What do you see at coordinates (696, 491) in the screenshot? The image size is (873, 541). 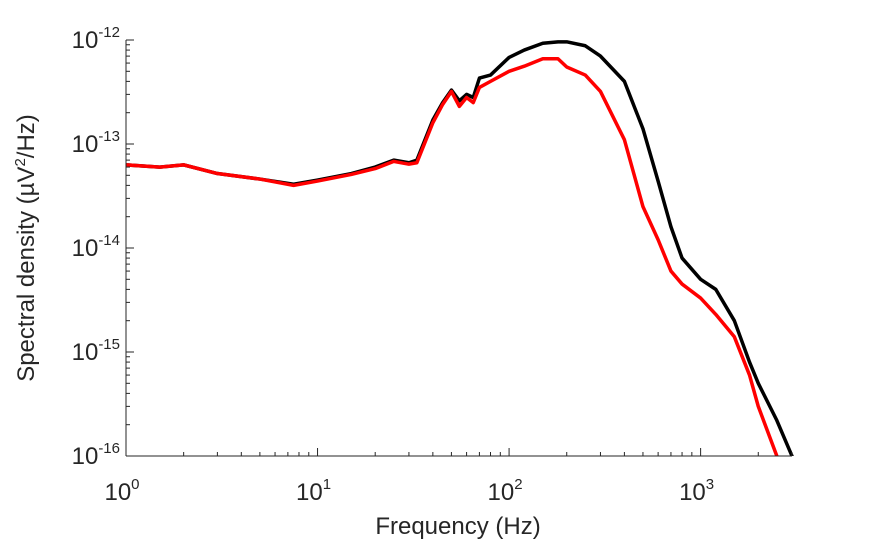 I see `x-tick-label: 10³` at bounding box center [696, 491].